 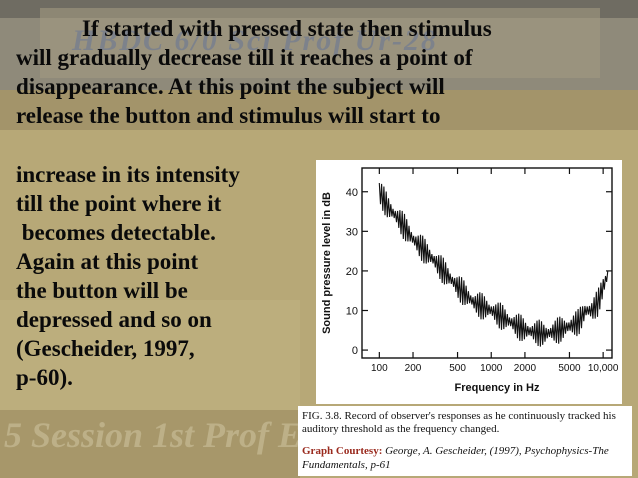 What do you see at coordinates (44, 377) in the screenshot?
I see `left-line: p-60).` at bounding box center [44, 377].